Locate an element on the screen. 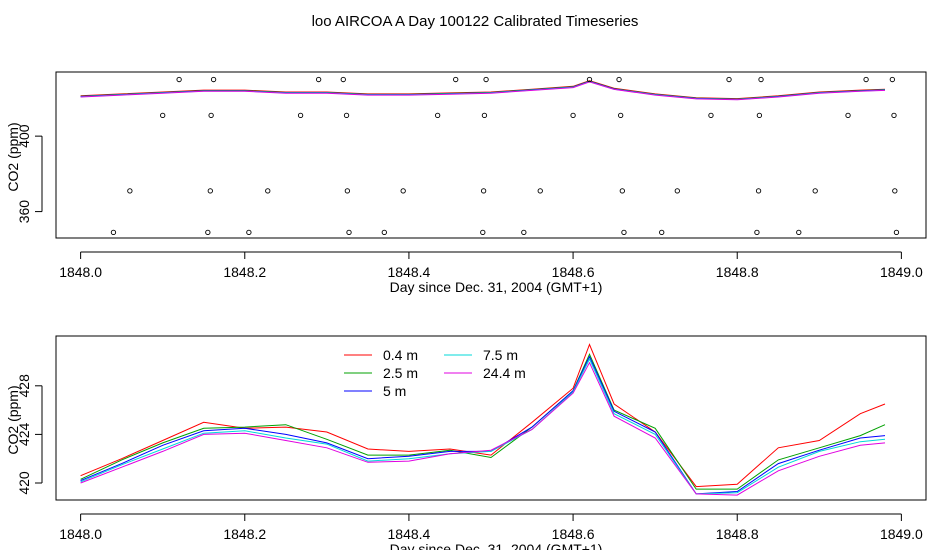 This screenshot has height=550, width=950. legend-label: 24.4 m is located at coordinates (504, 373).